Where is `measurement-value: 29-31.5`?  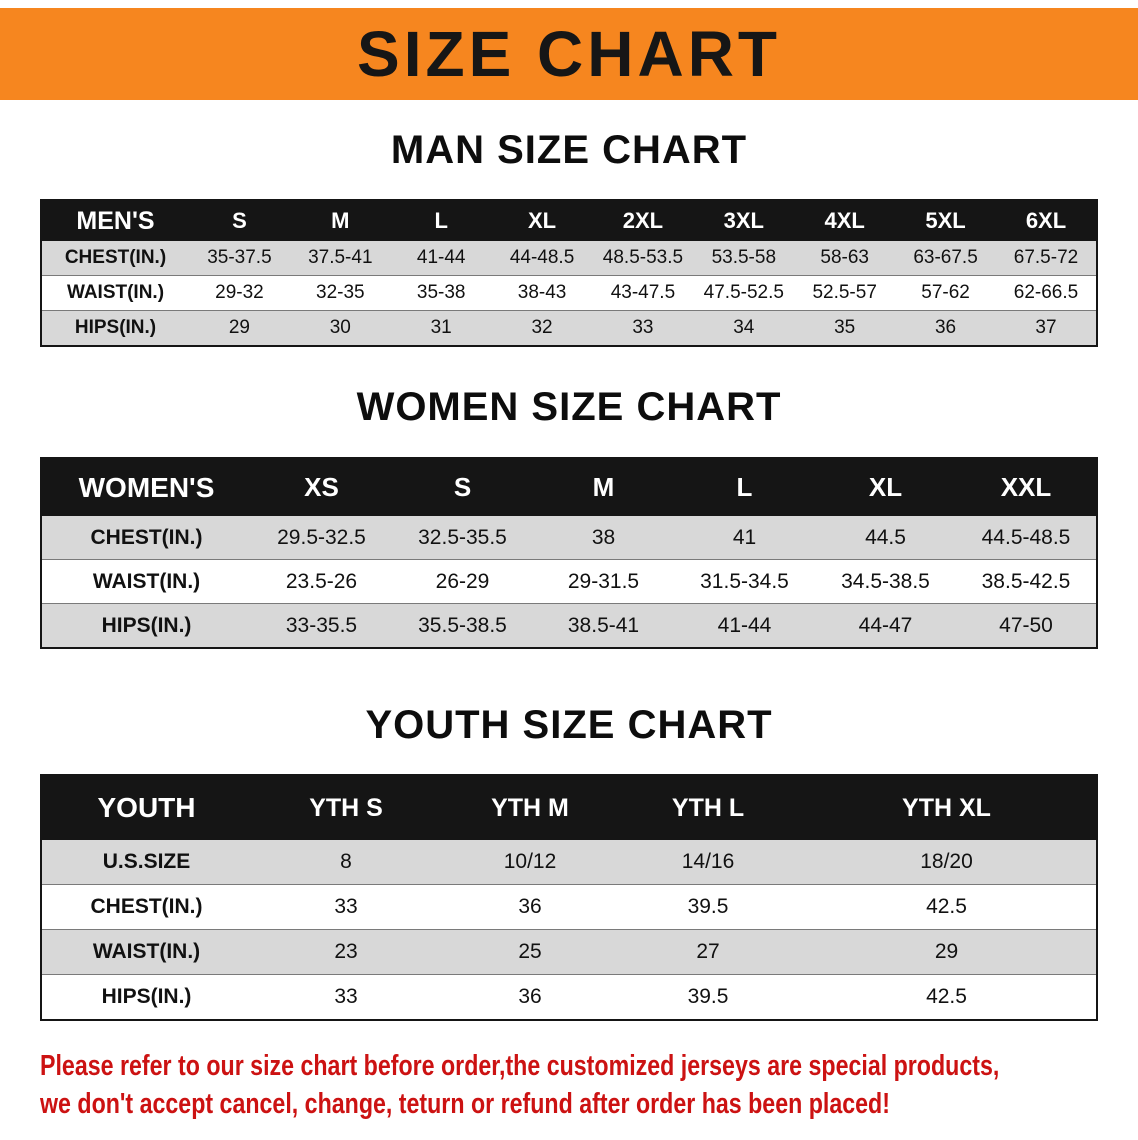
measurement-value: 29-31.5 is located at coordinates (603, 581).